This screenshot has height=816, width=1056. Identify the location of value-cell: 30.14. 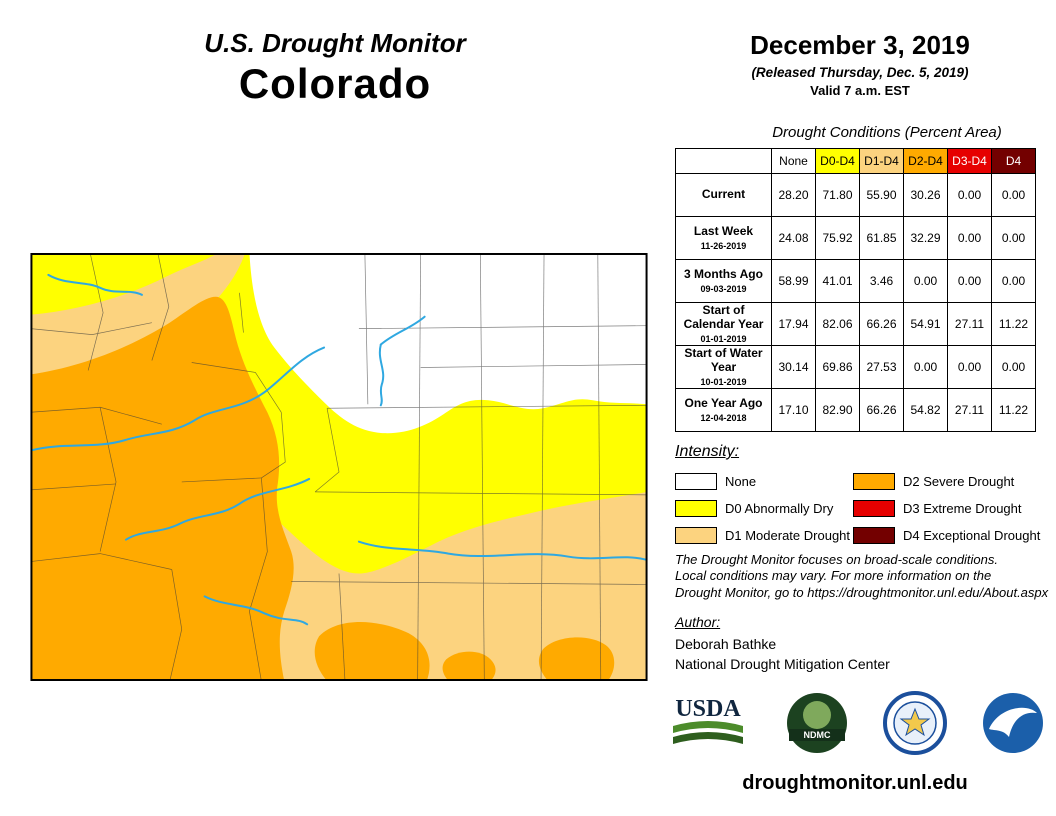
(793, 367).